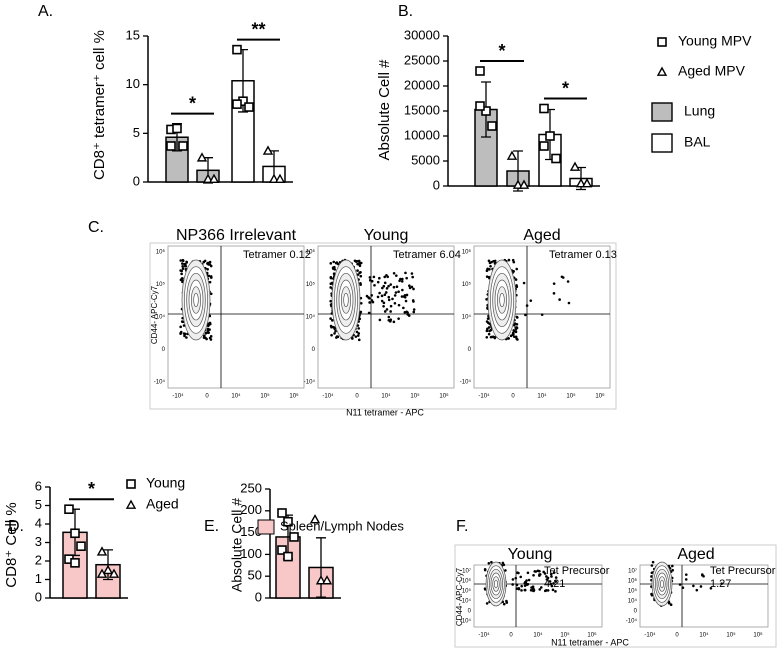 The height and width of the screenshot is (649, 777). Describe the element at coordinates (133, 34) in the screenshot. I see `y-tick-label: 15` at that location.